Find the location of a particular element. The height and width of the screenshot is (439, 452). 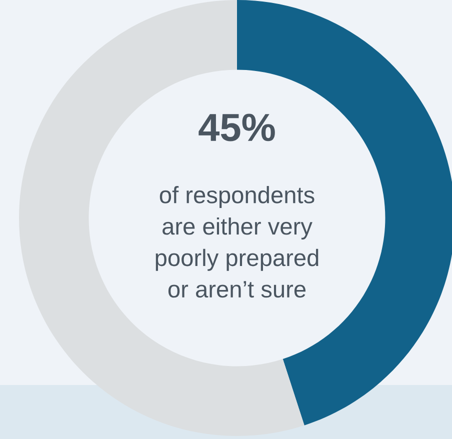

text: of respondents are either very poorly prepared or aren’t sure is located at coordinates (237, 242).